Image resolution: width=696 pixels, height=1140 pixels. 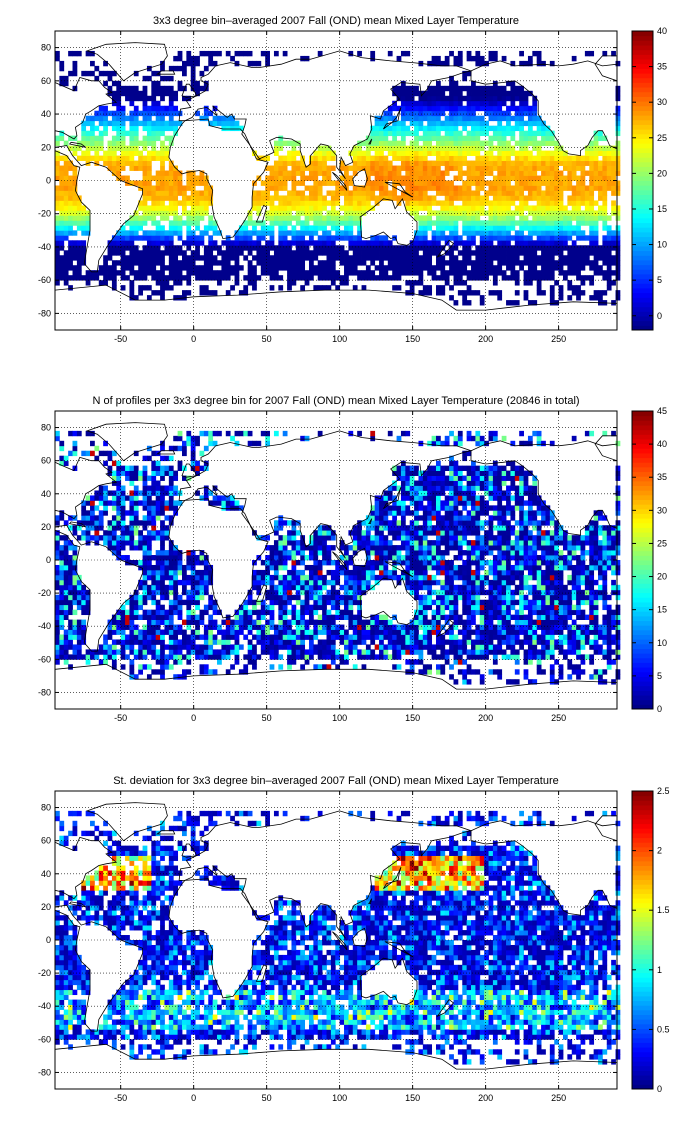 What do you see at coordinates (642, 71) in the screenshot?
I see `colorbar-segment` at bounding box center [642, 71].